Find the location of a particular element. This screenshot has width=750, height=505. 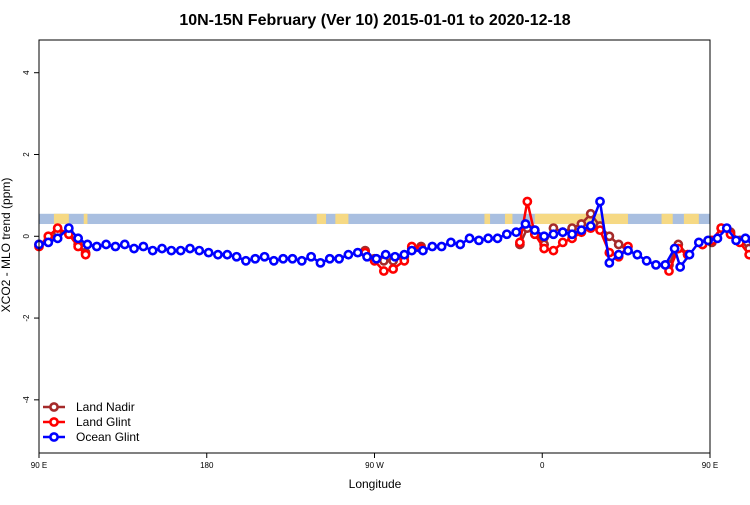

legend-item: Land Glint is located at coordinates (87, 422).